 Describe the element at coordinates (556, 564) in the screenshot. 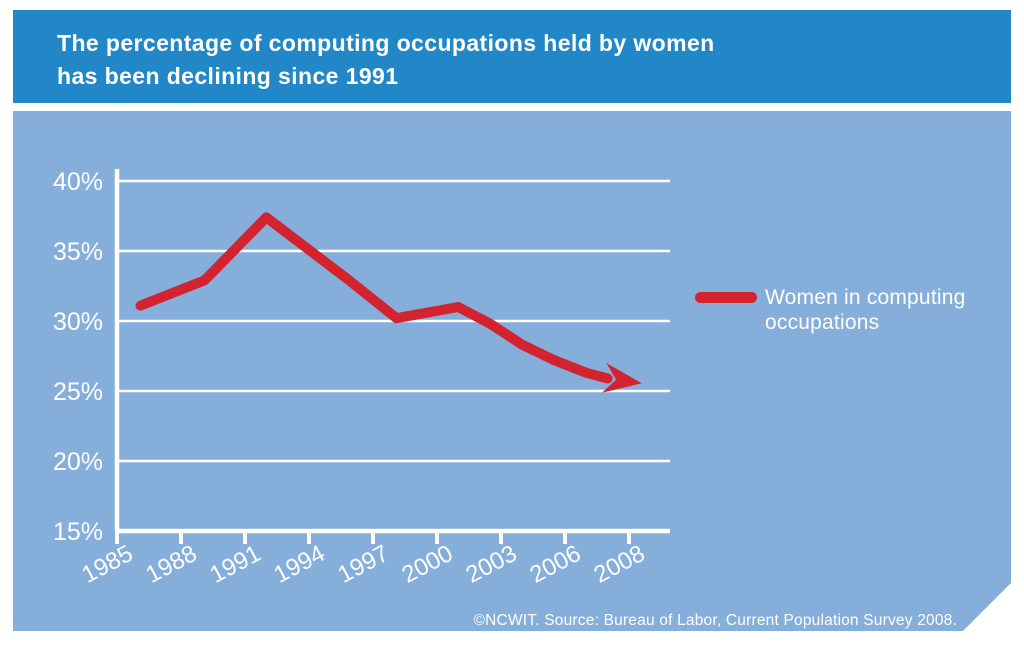

I see `x-axis-label-2006: 2006` at that location.